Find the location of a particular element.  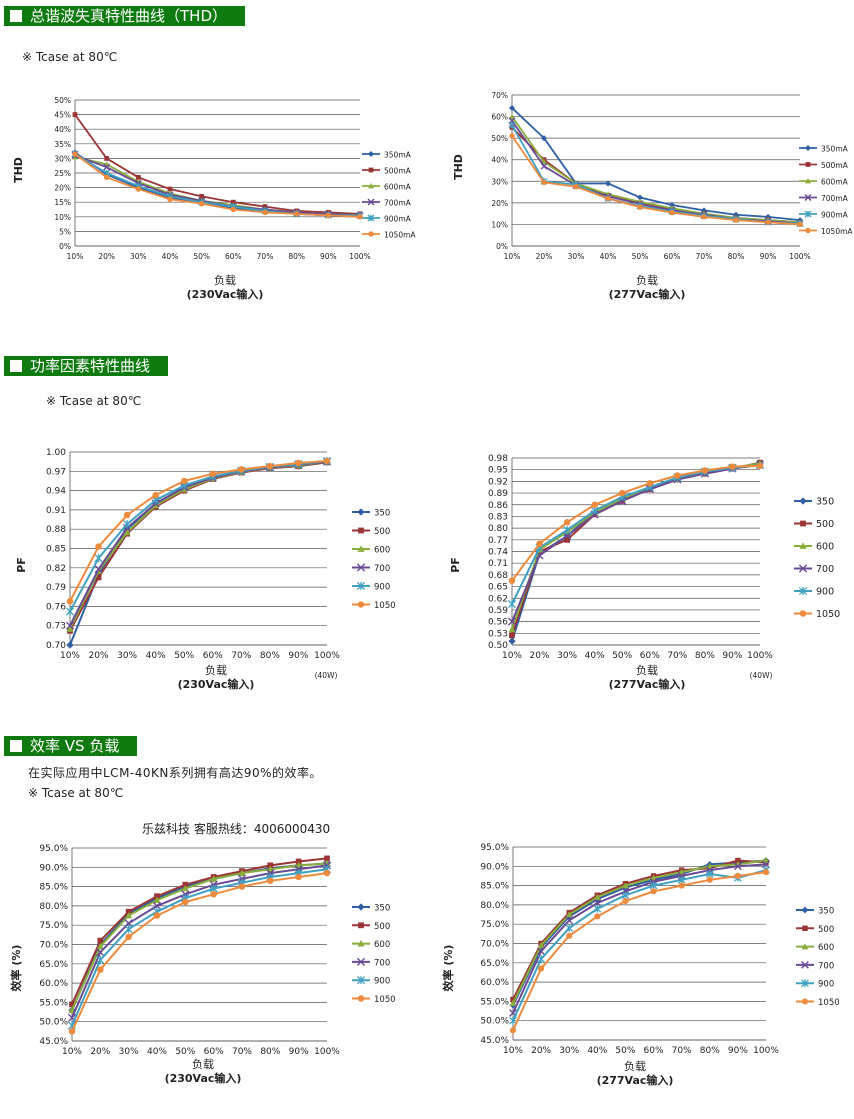

y-tick-label: 0.62 is located at coordinates (498, 599).